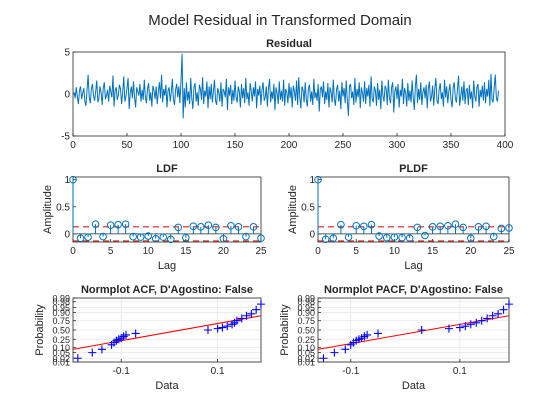 This screenshot has width=560, height=420. Describe the element at coordinates (413, 169) in the screenshot. I see `axes-title: PLDF` at that location.